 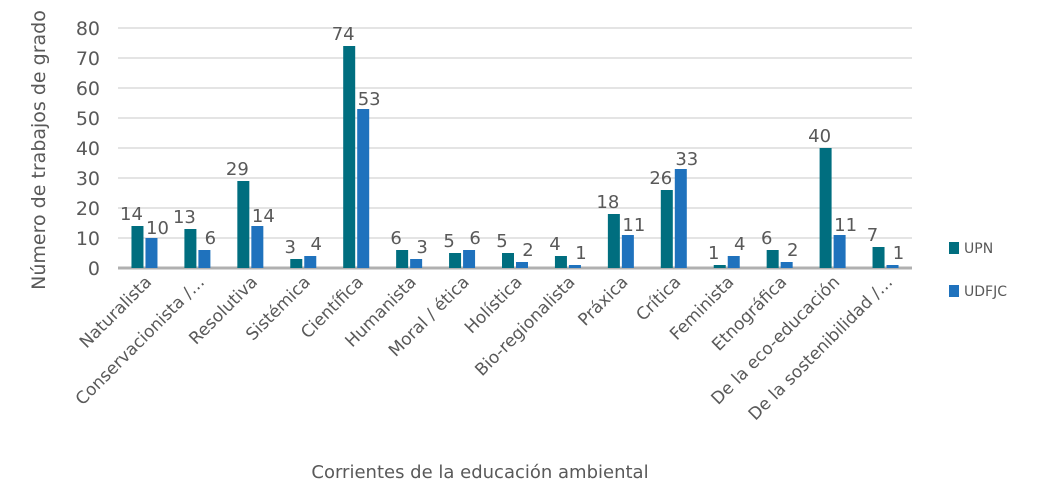 I want to click on legend-label: UPN, so click(x=978, y=249).